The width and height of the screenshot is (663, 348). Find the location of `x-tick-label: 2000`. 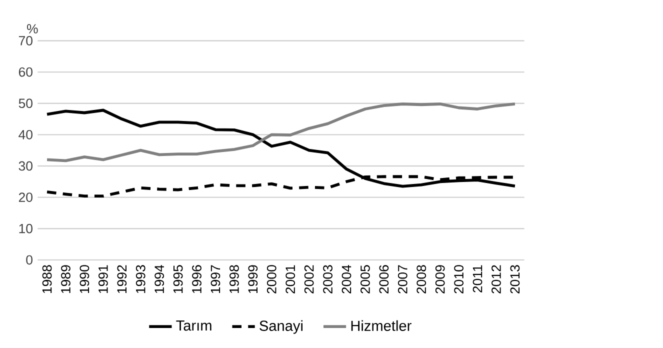

x-tick-label: 2000 is located at coordinates (271, 279).